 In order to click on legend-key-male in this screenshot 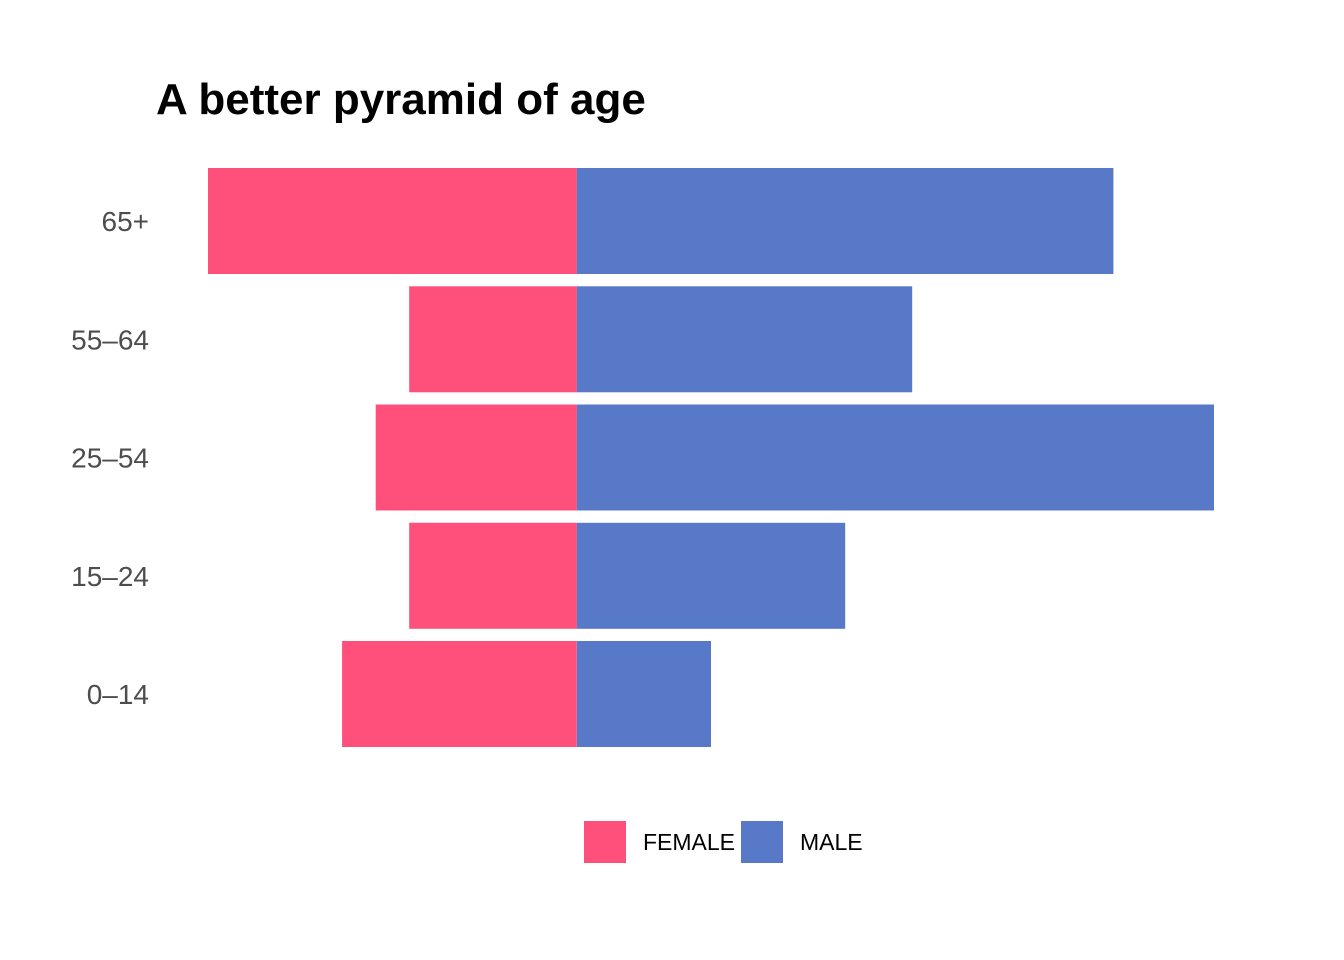, I will do `click(762, 842)`.